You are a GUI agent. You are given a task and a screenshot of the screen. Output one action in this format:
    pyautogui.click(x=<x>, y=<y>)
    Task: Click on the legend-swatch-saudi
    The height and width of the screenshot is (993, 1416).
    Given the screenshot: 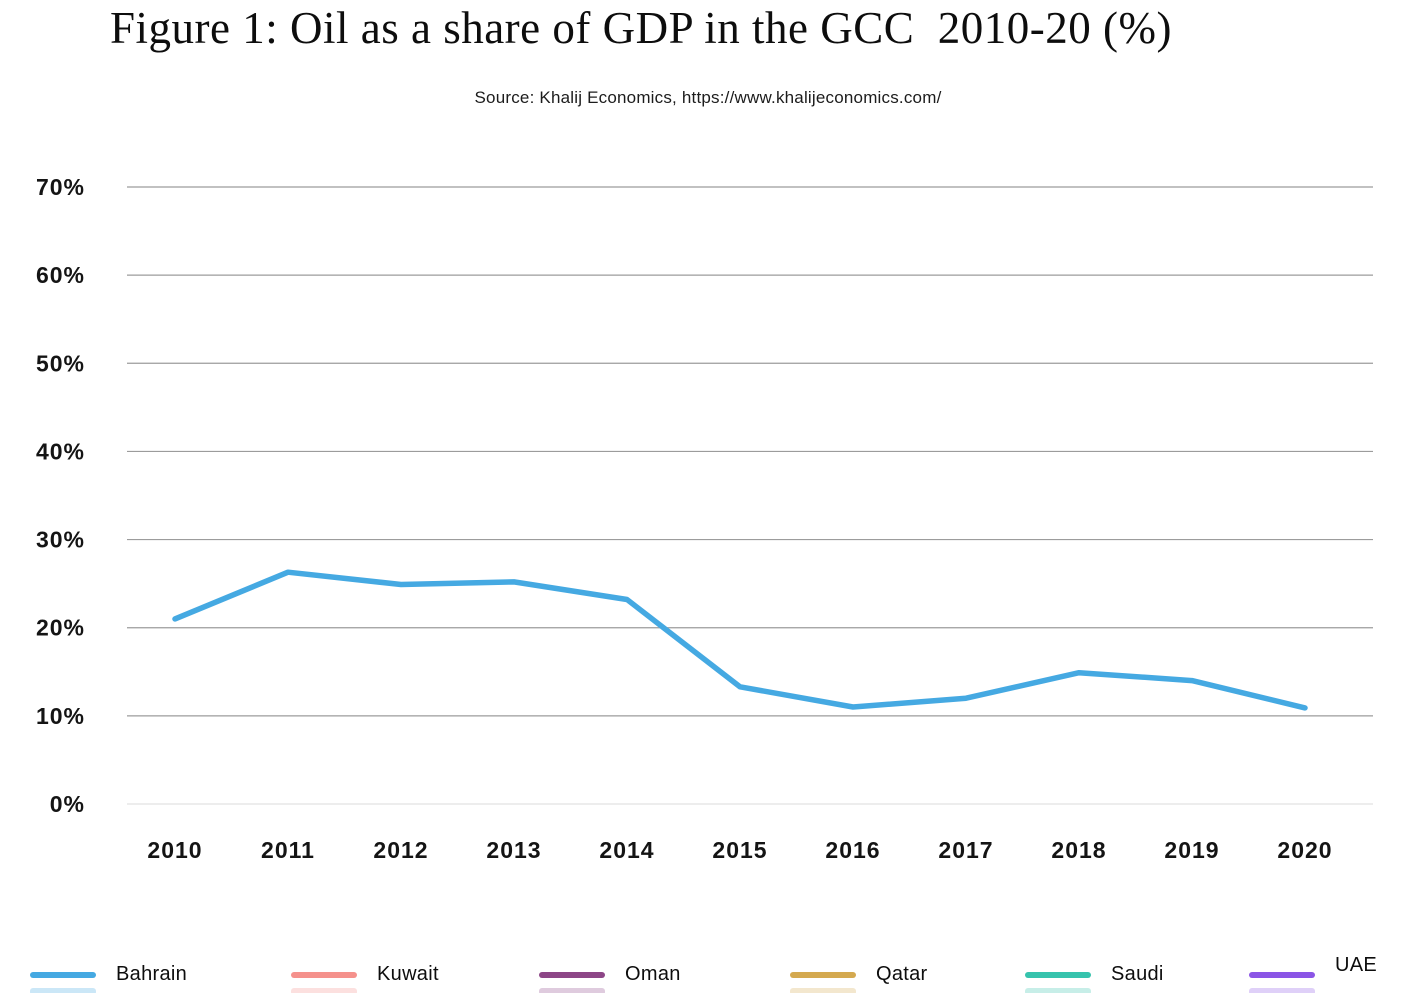 What is the action you would take?
    pyautogui.click(x=1058, y=974)
    